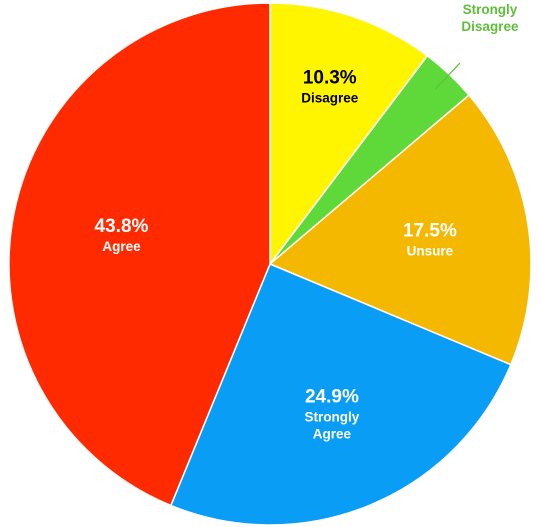 This screenshot has height=527, width=539. Describe the element at coordinates (490, 9) in the screenshot. I see `category-label-strongly-disagree-line-1: Strongly` at that location.